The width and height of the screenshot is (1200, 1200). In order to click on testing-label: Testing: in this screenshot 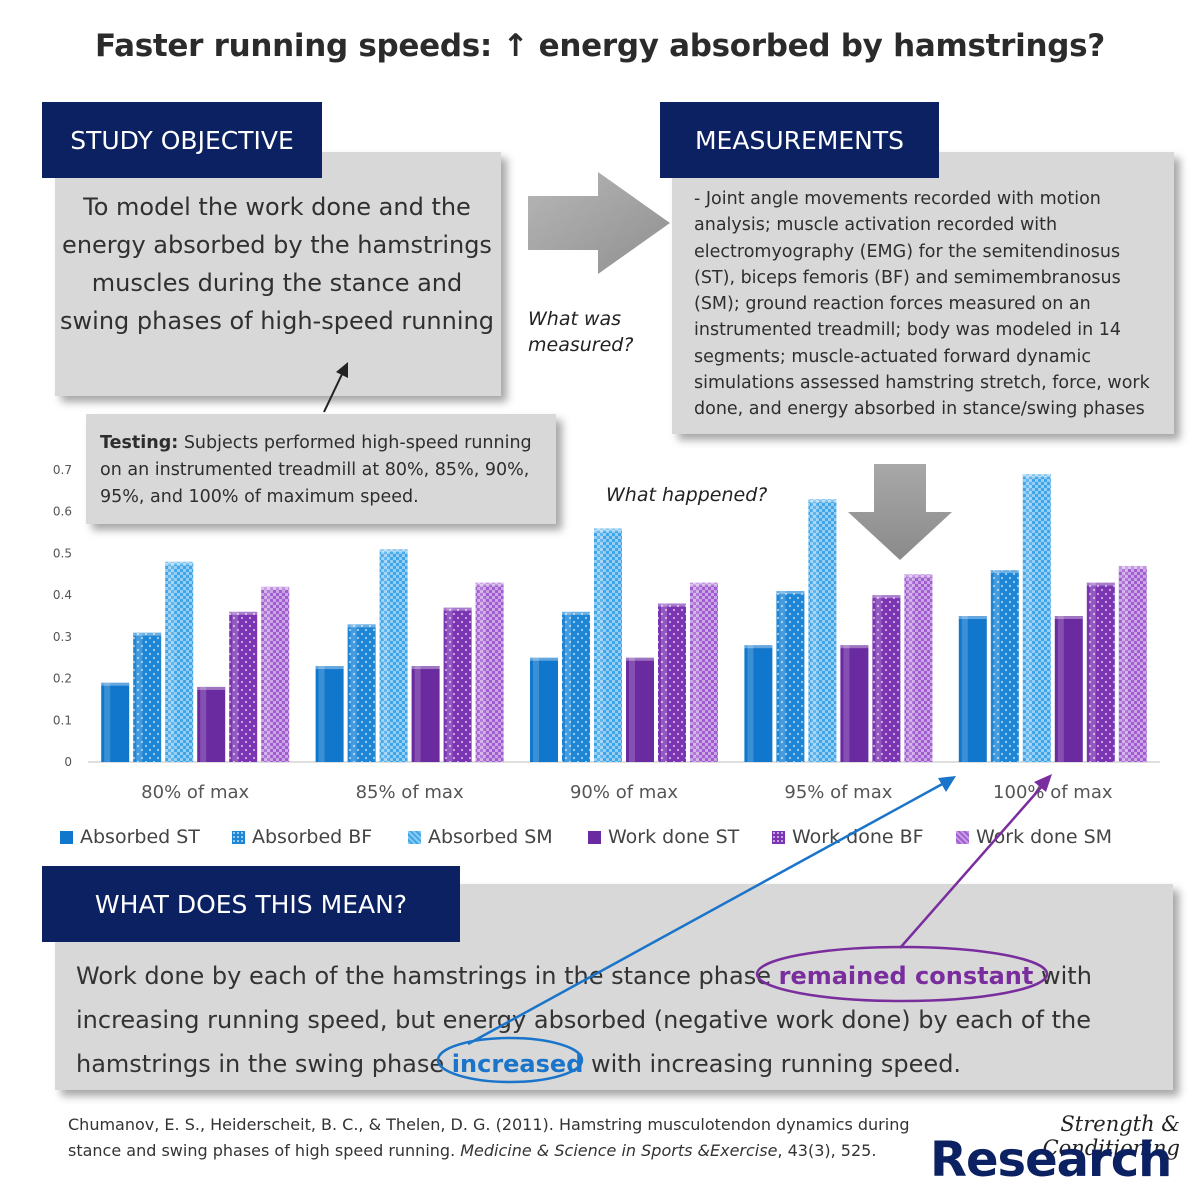, I will do `click(139, 443)`.